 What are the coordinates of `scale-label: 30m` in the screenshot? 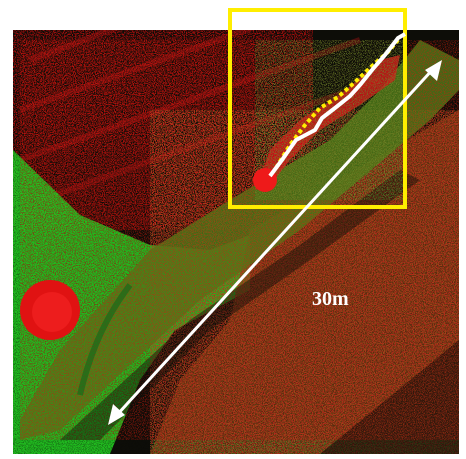 It's located at (330, 299).